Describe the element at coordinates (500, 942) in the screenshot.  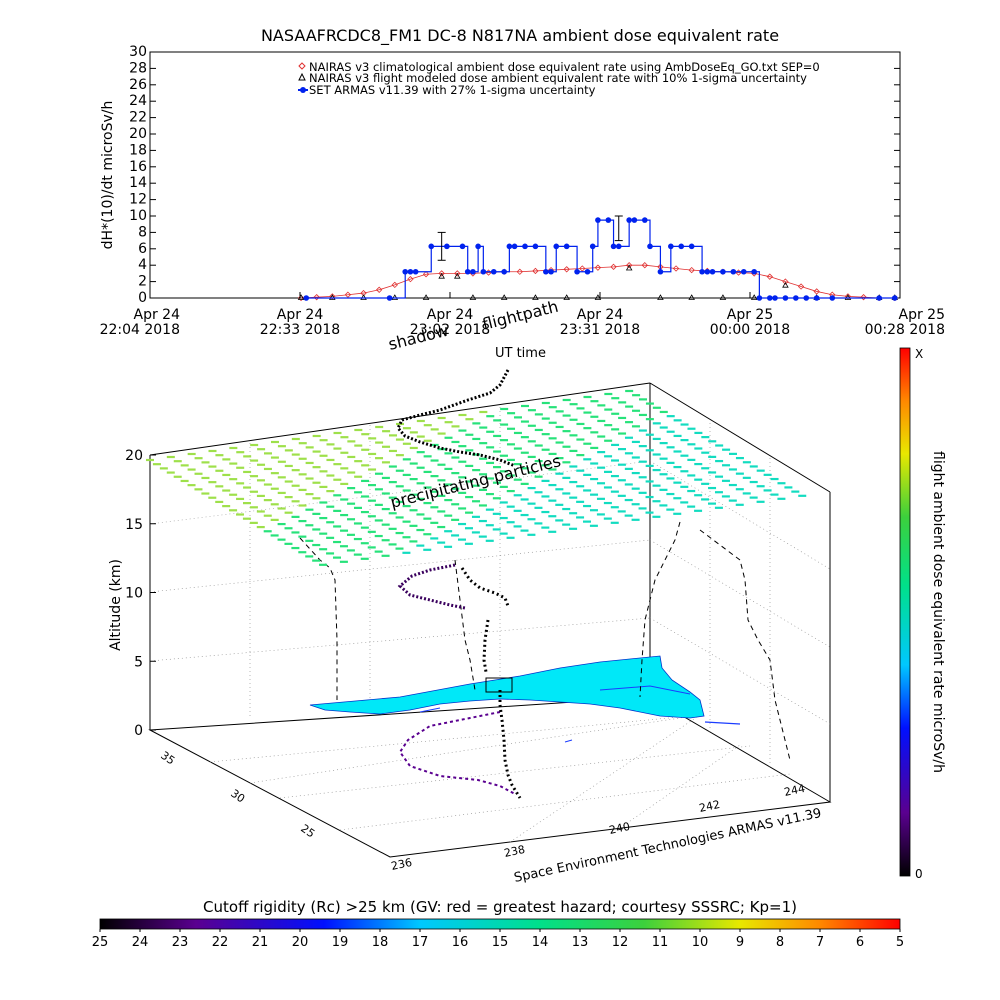
I see `cutoff-rigidity-tick-label: 15` at that location.